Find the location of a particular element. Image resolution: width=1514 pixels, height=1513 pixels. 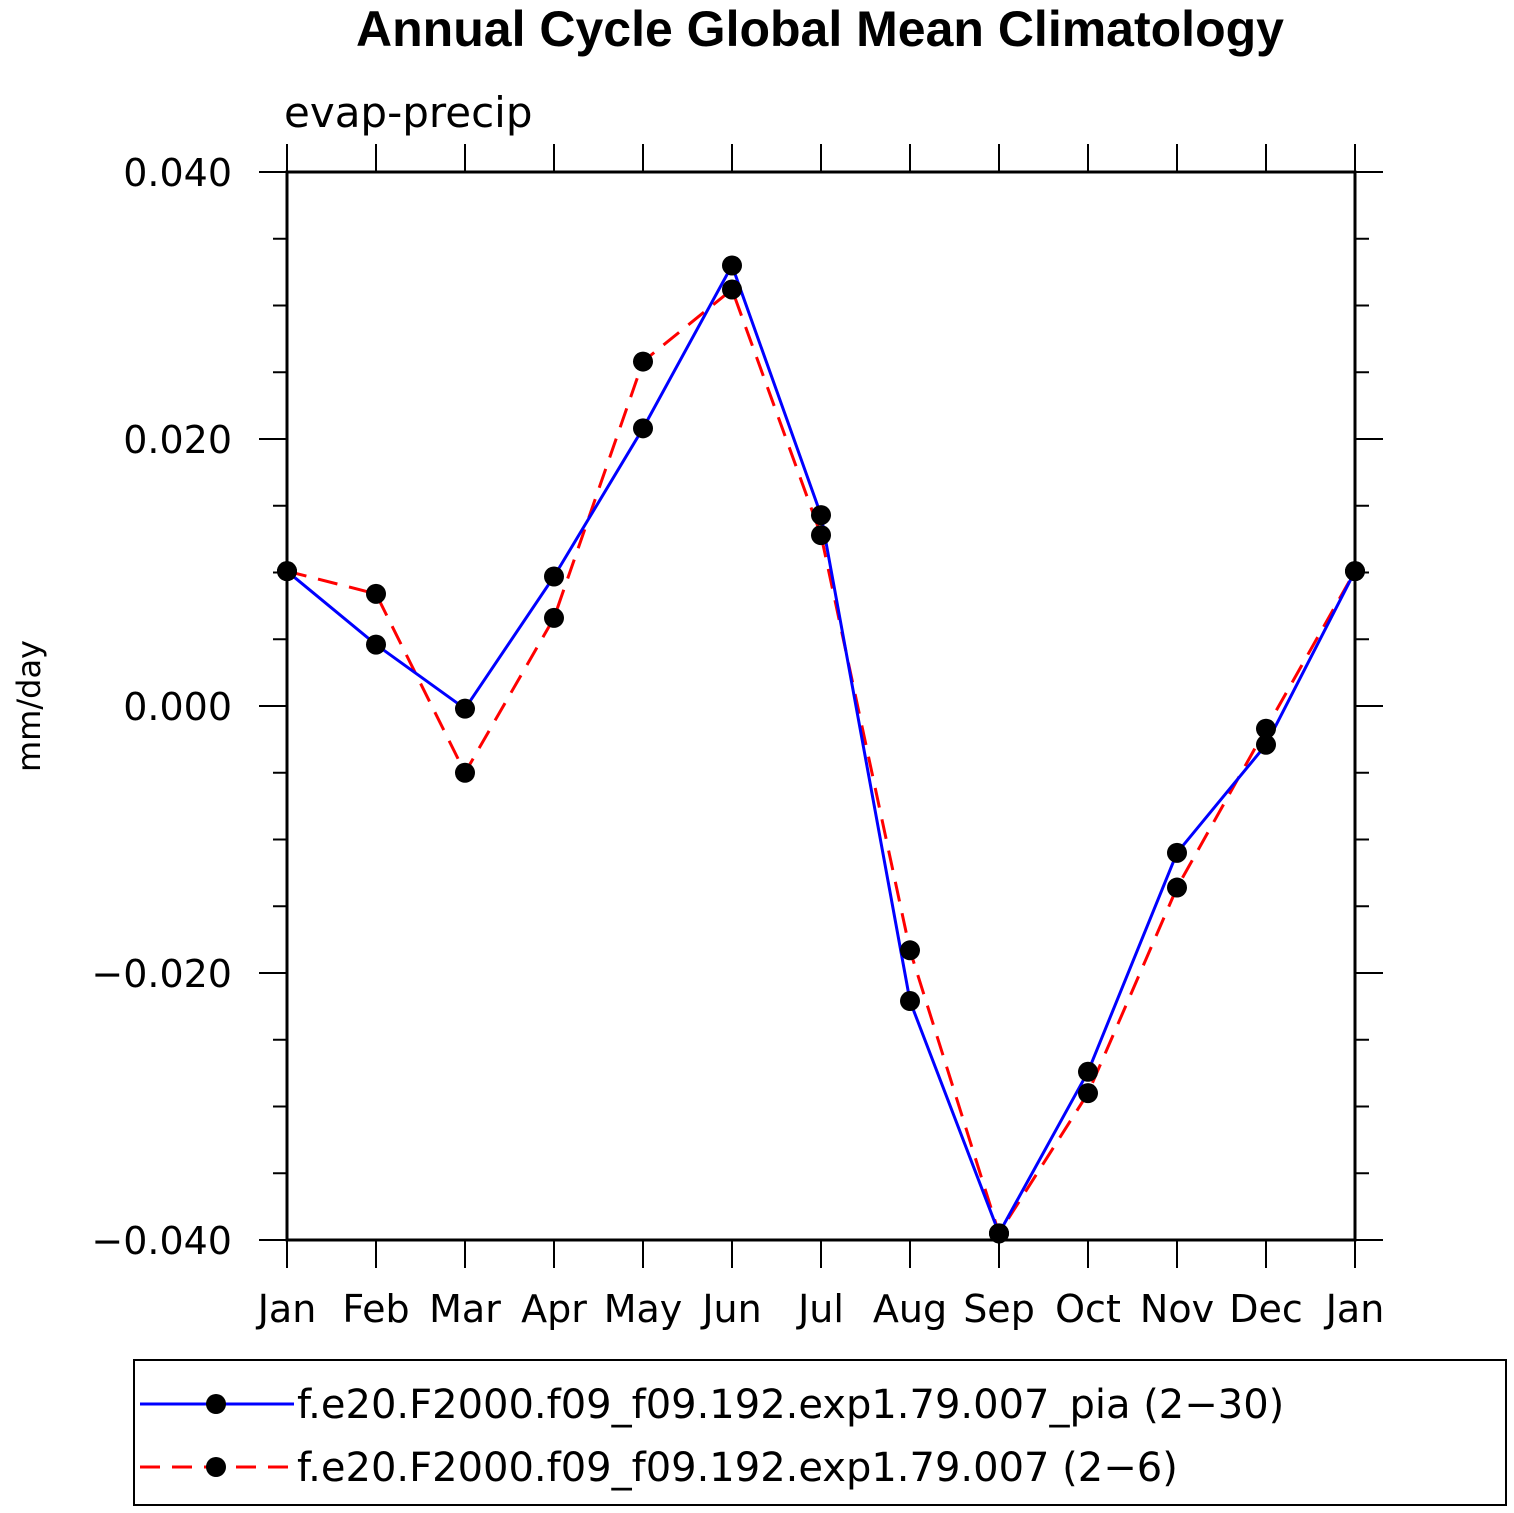

x-tick-label: Dec is located at coordinates (1266, 1309).